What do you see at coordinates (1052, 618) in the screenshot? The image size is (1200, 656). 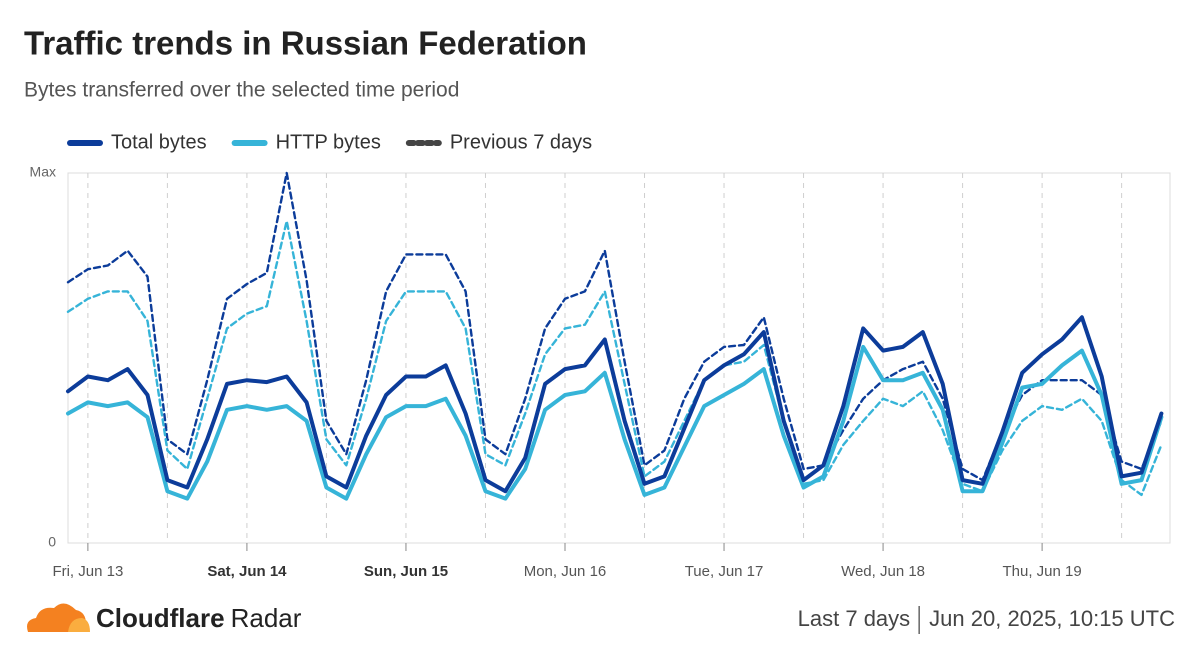 I see `timestamp: Jun 20, 2025, 10:15 UTC` at bounding box center [1052, 618].